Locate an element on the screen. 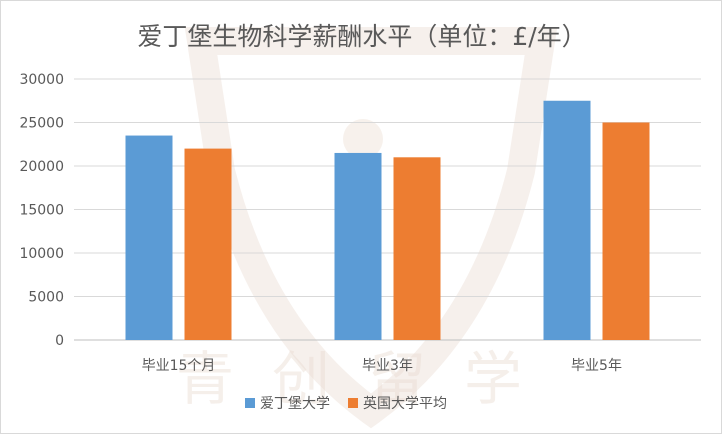  watermark-logo-circle is located at coordinates (363, 139).